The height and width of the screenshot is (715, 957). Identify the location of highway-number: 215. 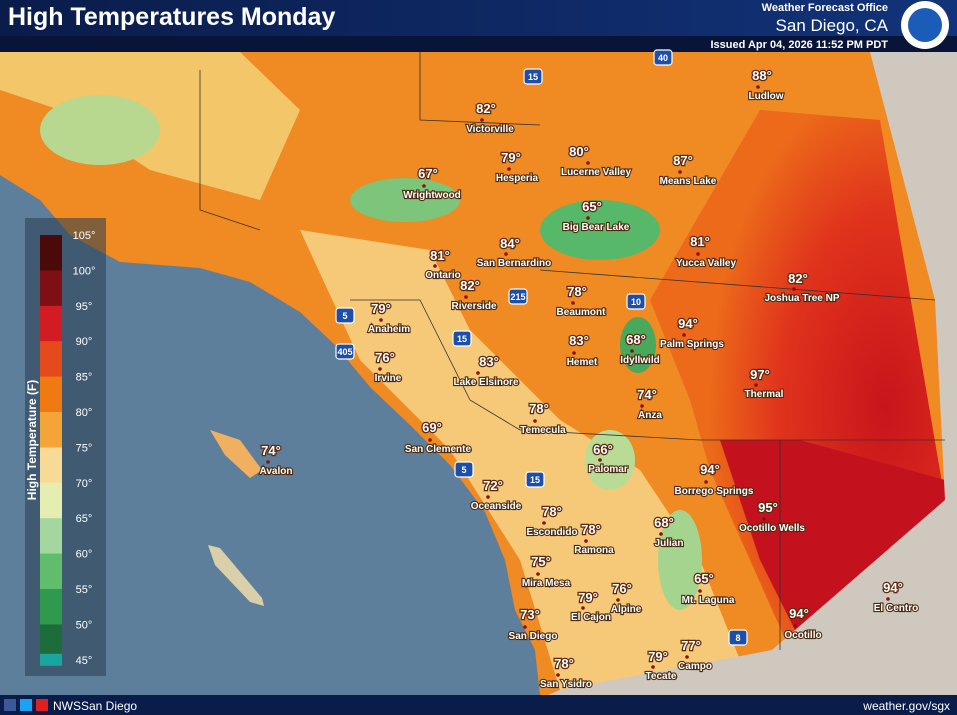
(517, 297).